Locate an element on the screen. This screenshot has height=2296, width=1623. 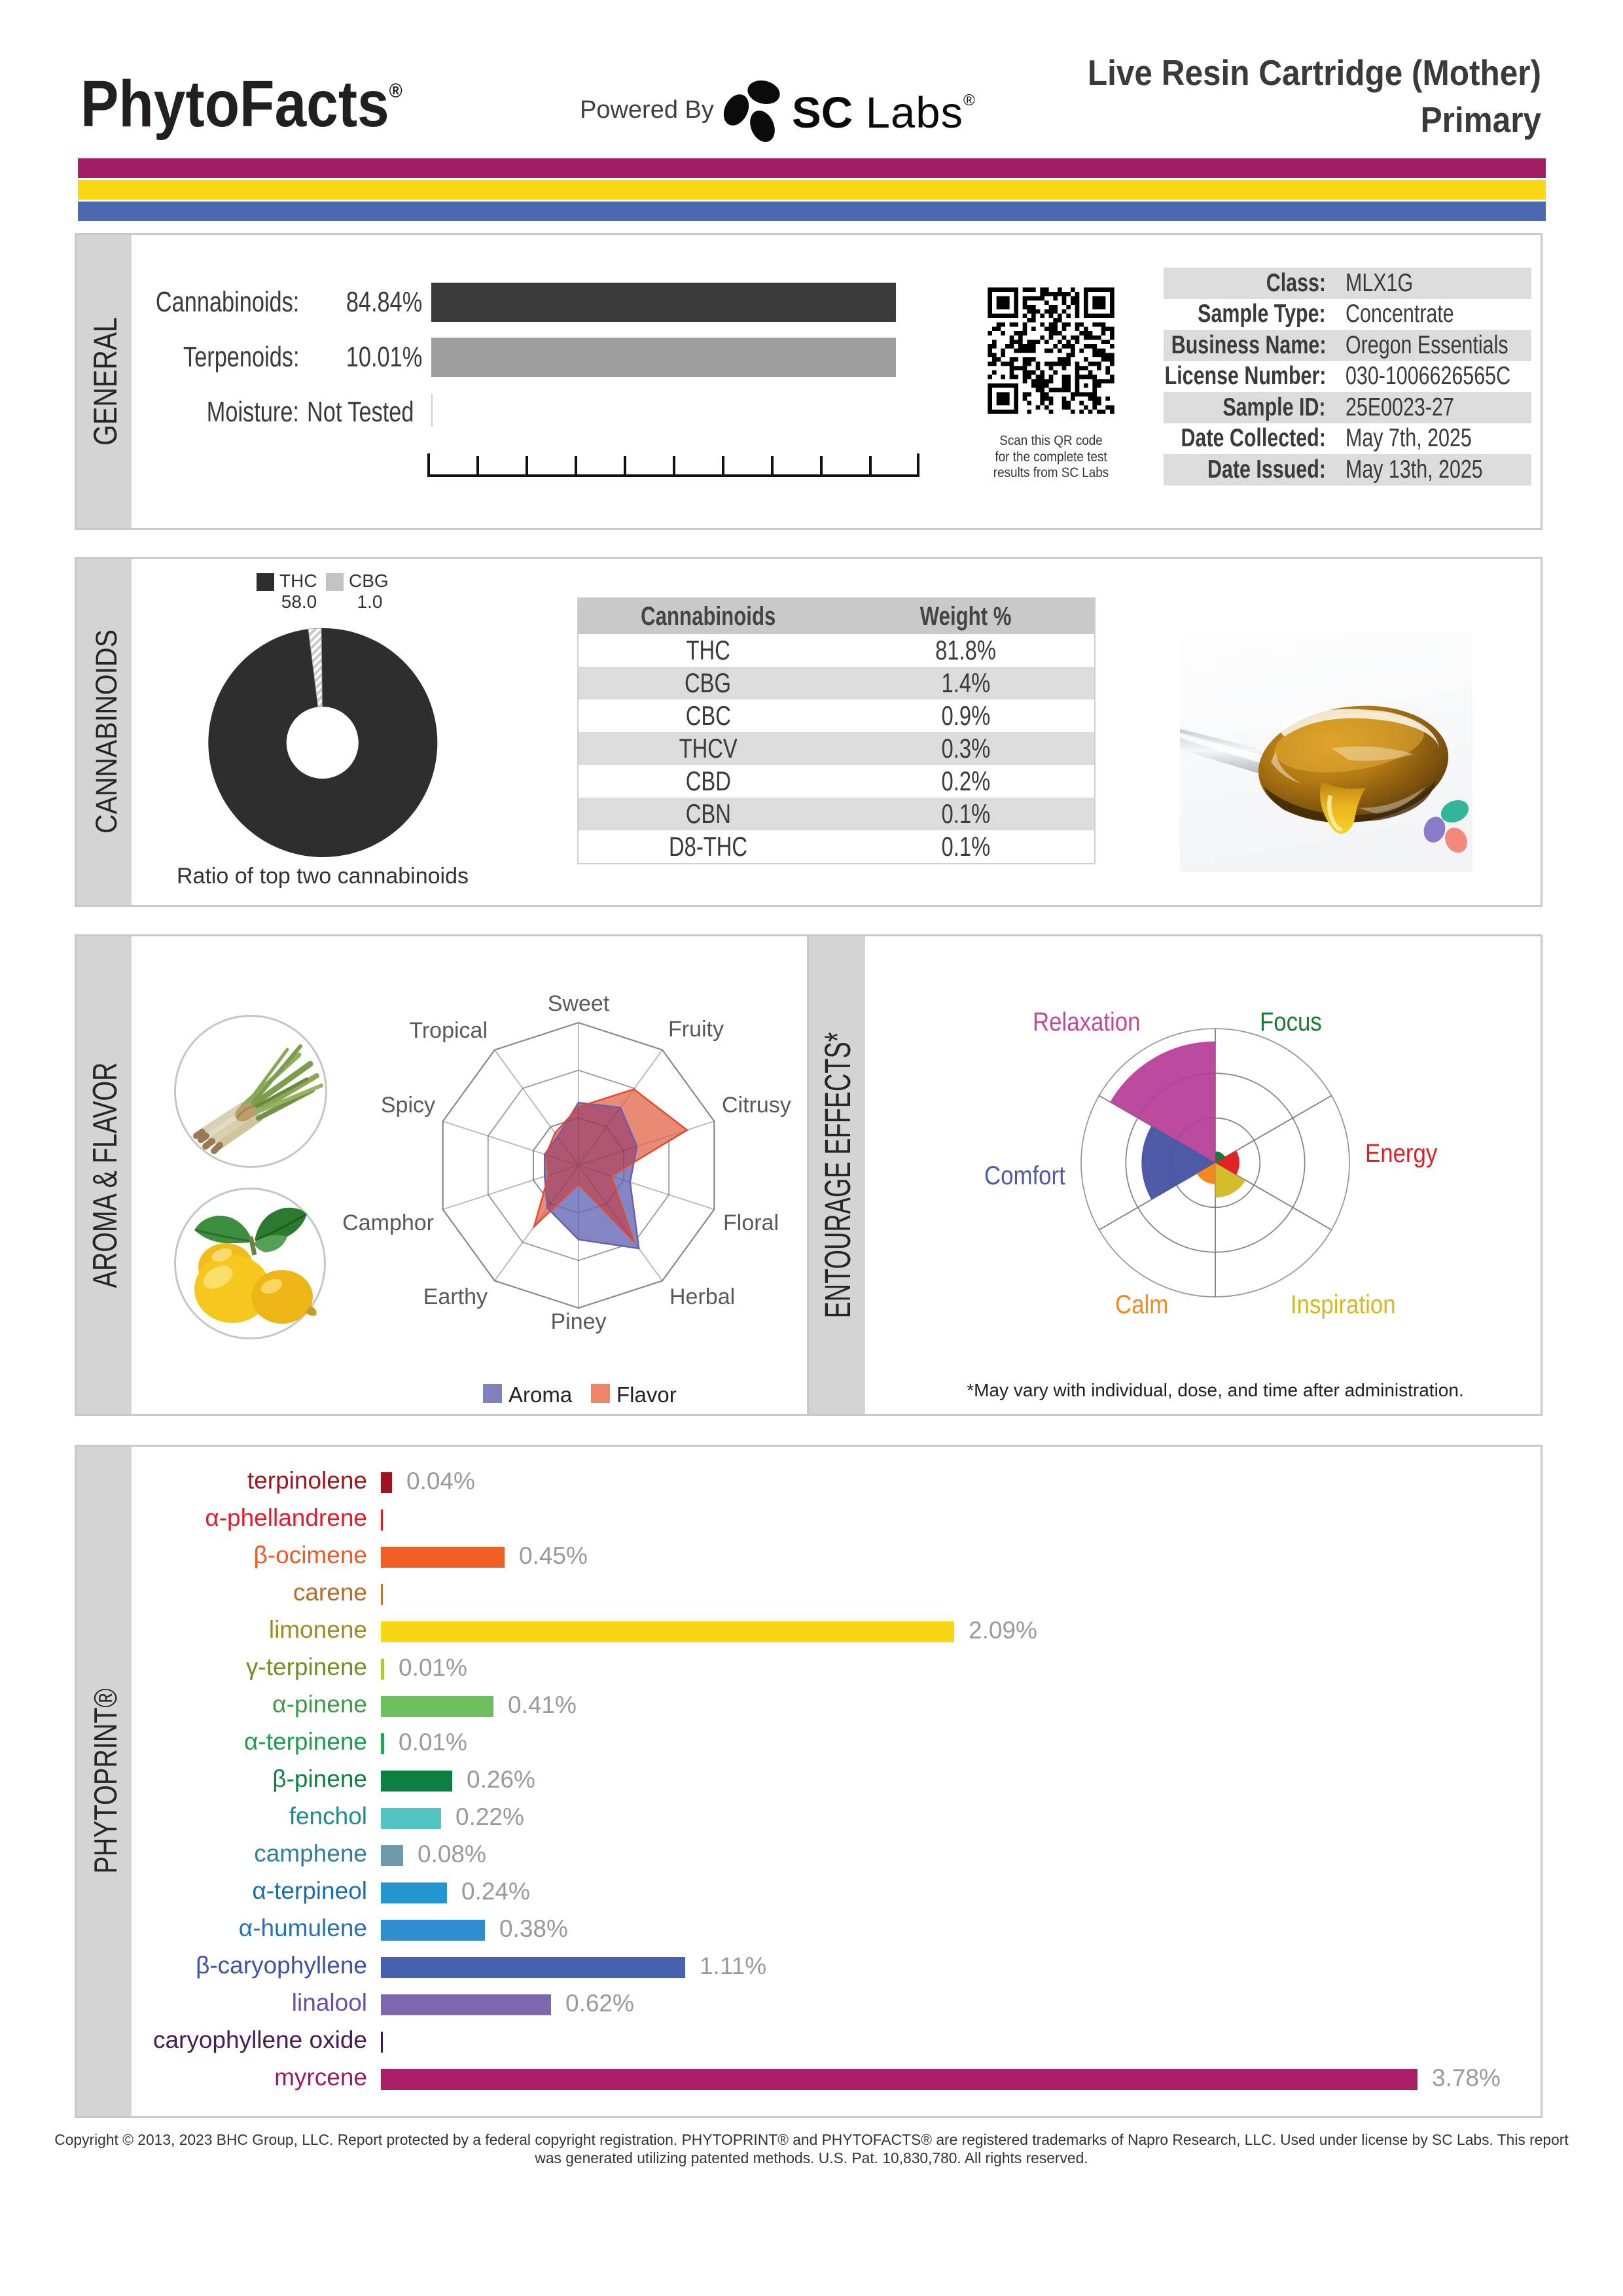
svg-text: GENERAL is located at coordinates (105, 381).